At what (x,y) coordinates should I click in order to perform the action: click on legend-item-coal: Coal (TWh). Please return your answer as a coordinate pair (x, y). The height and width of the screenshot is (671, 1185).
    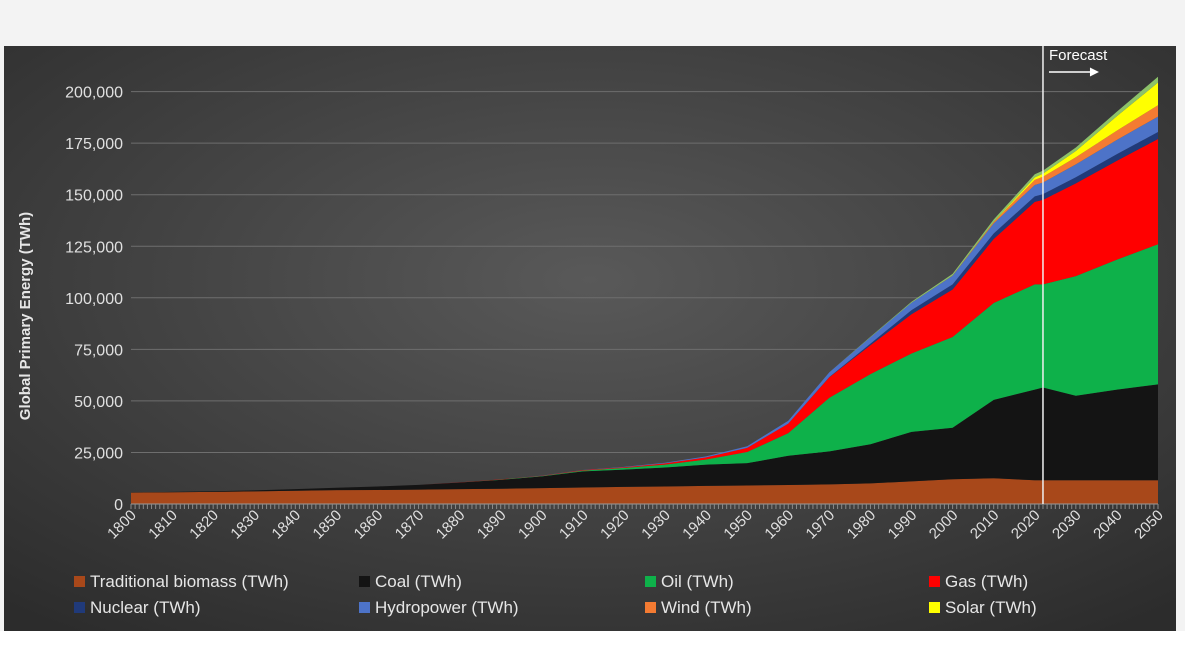
    Looking at the image, I should click on (410, 581).